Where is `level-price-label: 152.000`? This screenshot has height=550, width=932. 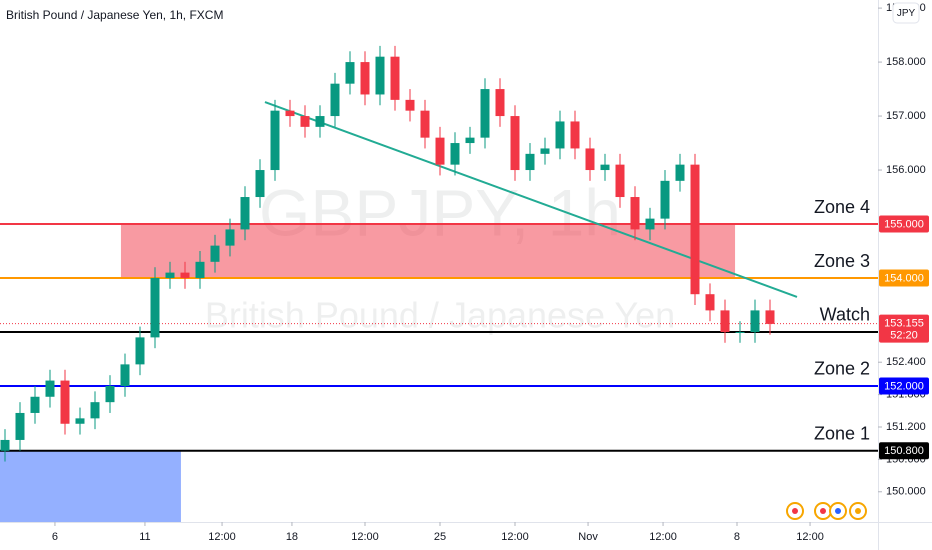 level-price-label: 152.000 is located at coordinates (904, 386).